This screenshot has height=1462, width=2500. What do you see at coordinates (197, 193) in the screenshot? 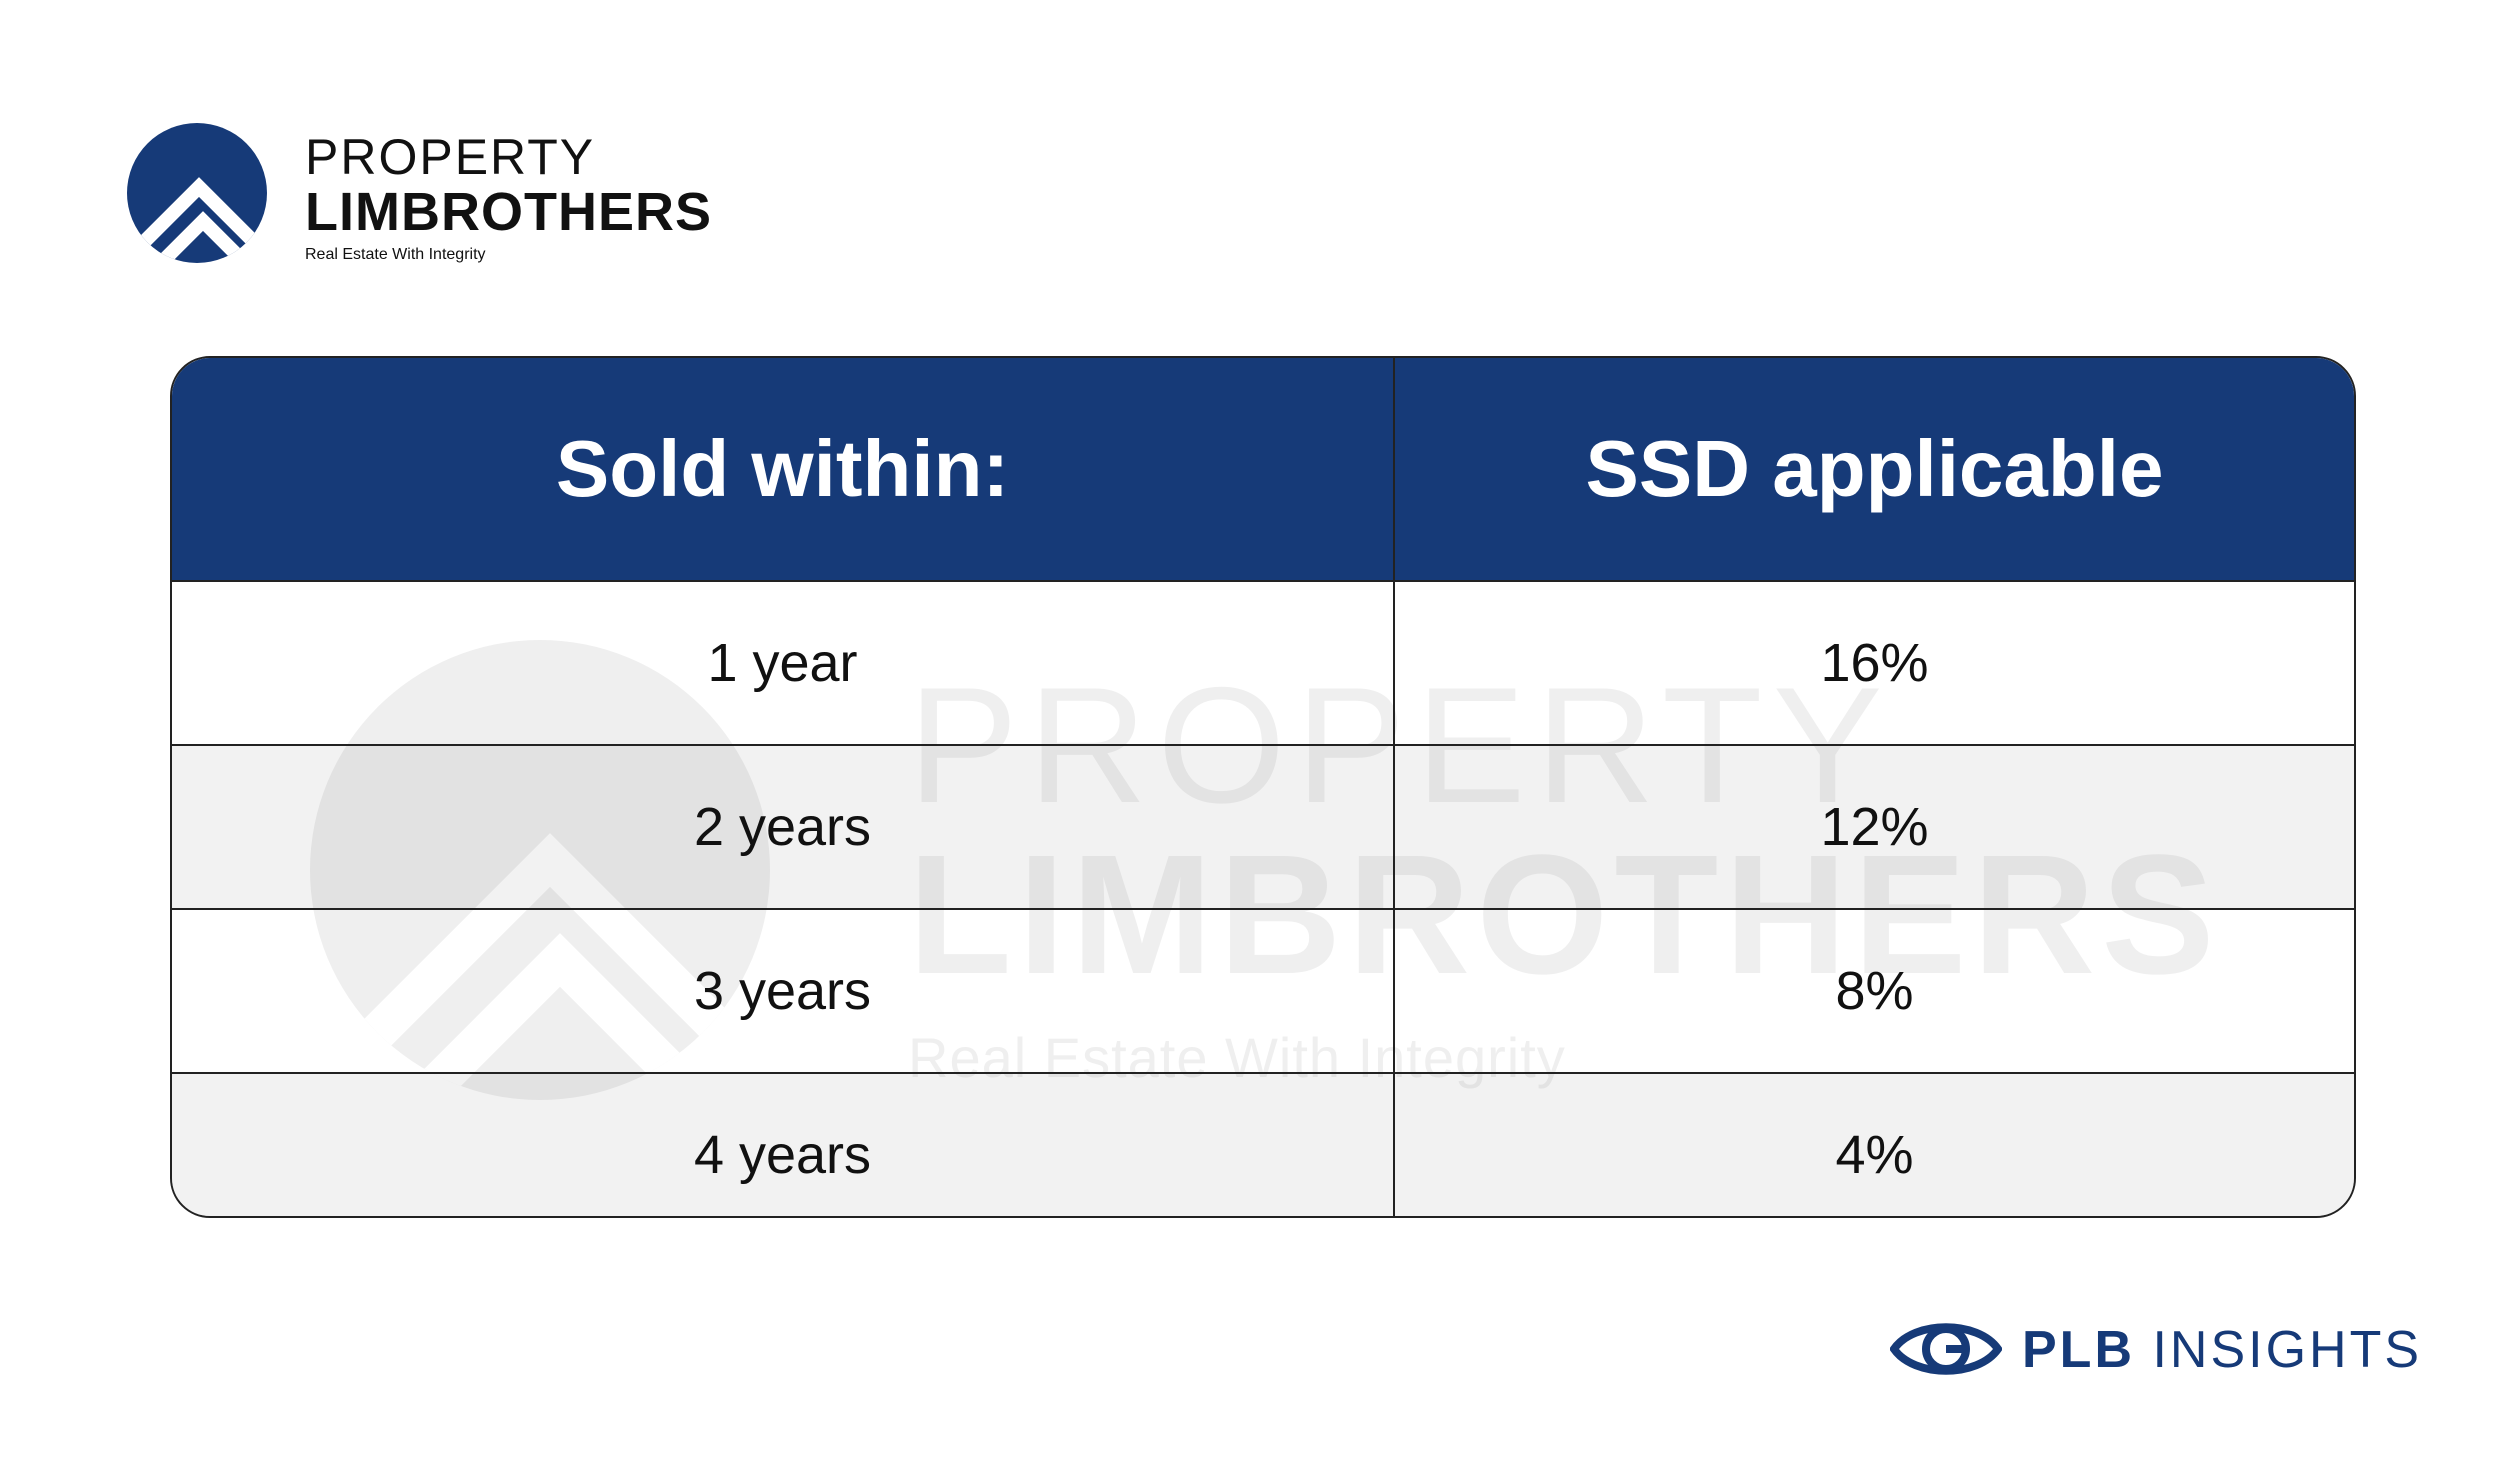
I see `property-limbrothers-logo-icon` at bounding box center [197, 193].